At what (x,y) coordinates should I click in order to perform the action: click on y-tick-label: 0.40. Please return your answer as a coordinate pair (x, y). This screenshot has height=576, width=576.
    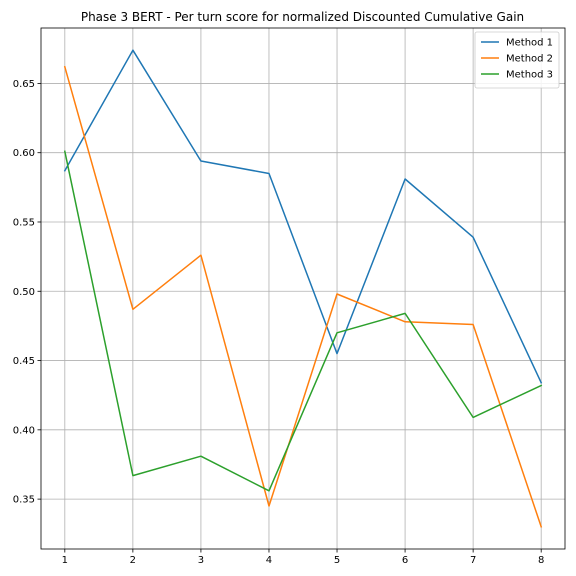
    Looking at the image, I should click on (24, 430).